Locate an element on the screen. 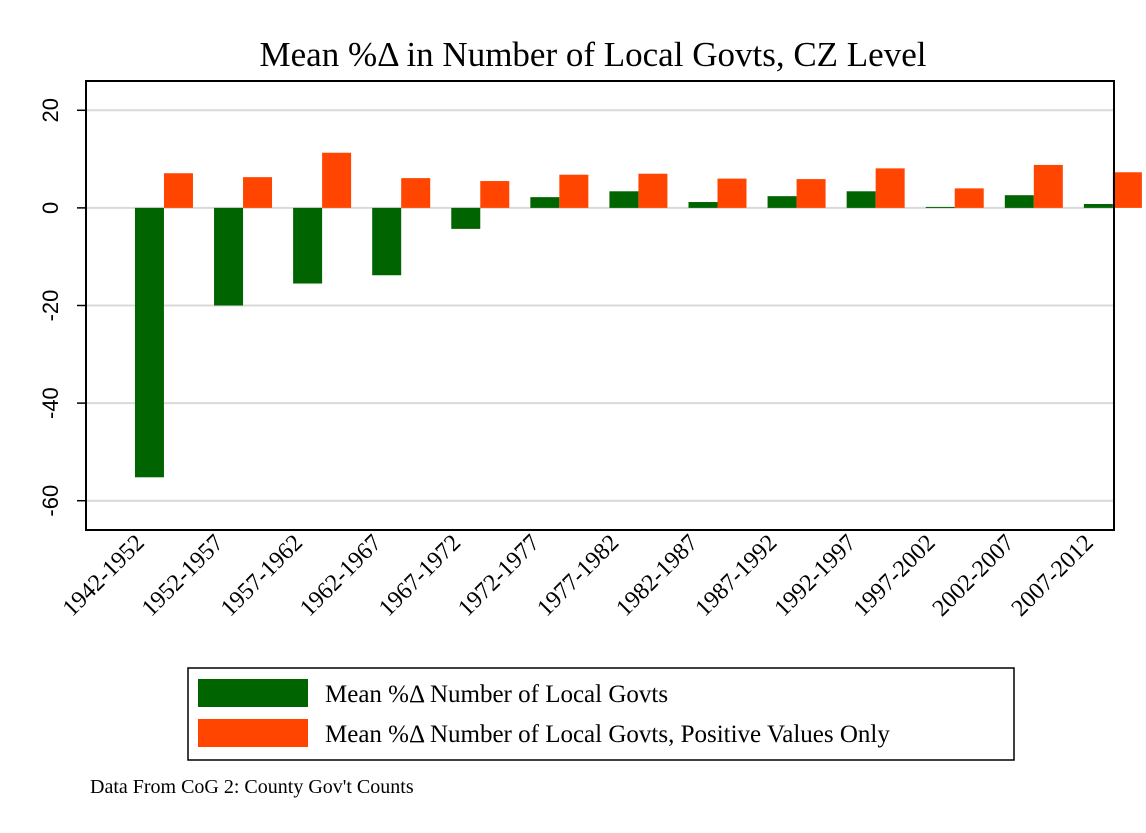  y-tick-label: -40 is located at coordinates (50, 403).